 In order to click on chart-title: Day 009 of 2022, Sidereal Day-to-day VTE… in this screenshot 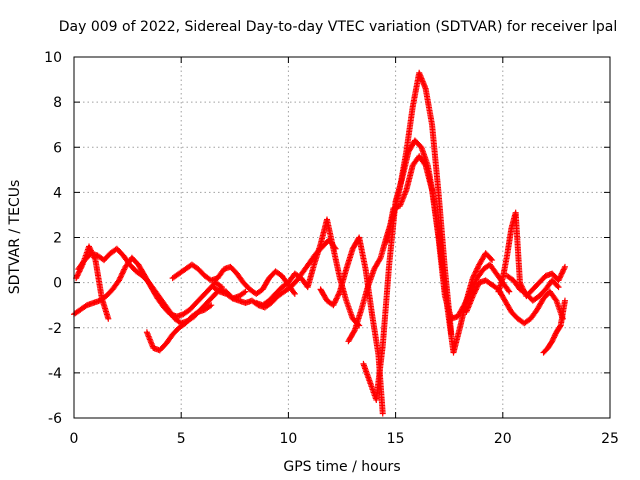, I will do `click(338, 27)`.